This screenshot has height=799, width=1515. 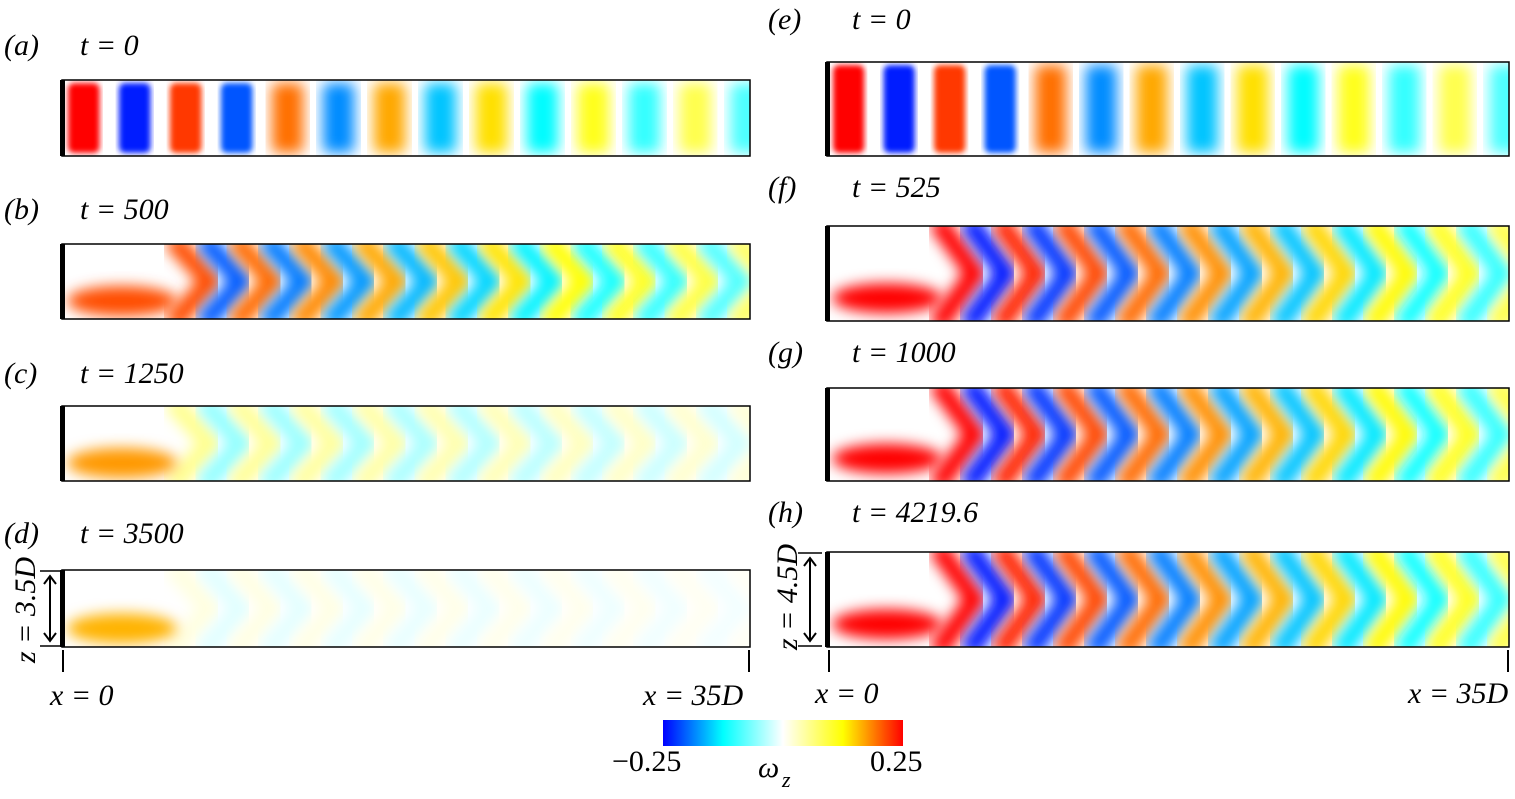 I want to click on panel-time: t = 0, so click(x=881, y=19).